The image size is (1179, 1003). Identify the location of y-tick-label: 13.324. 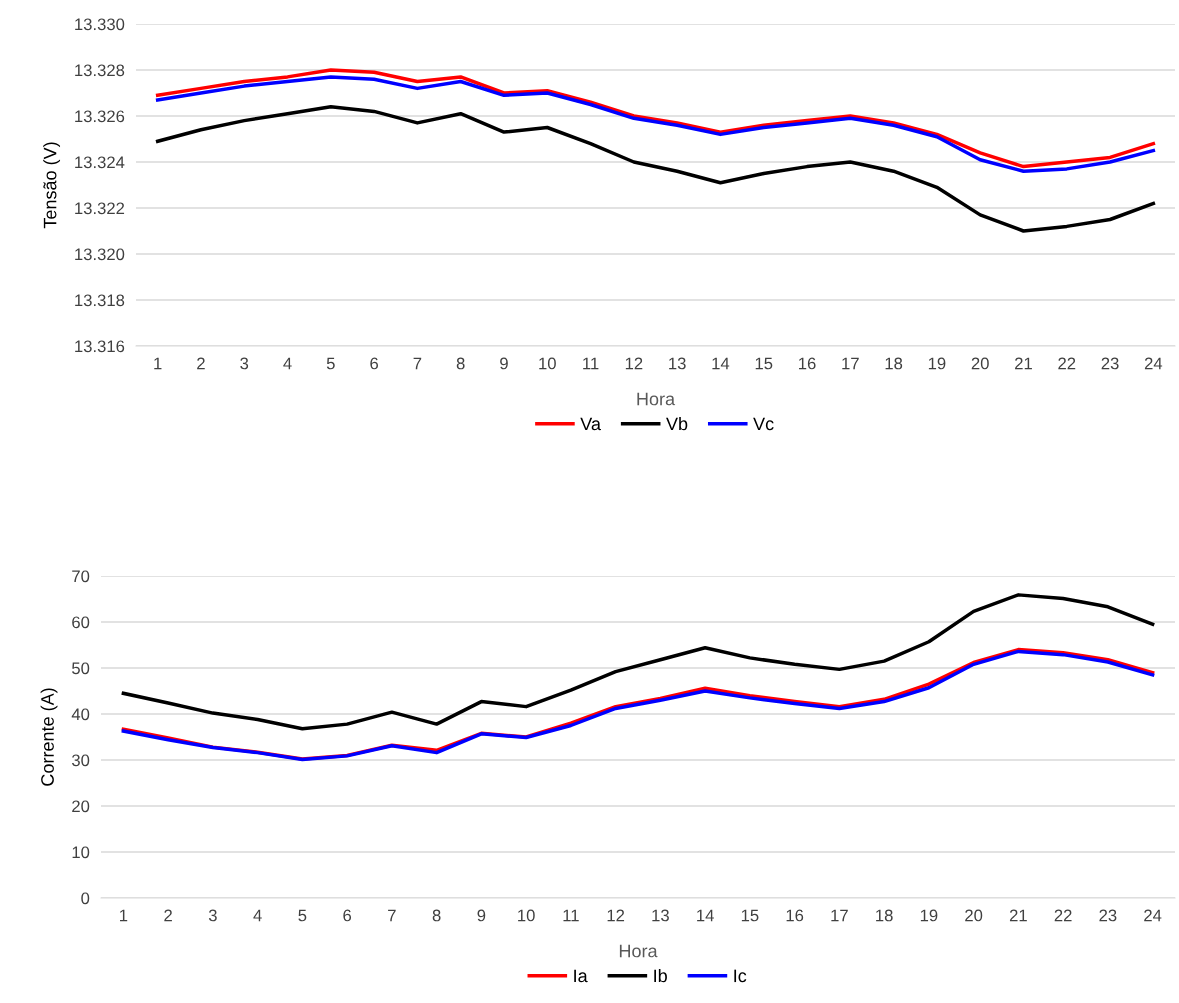
(100, 162).